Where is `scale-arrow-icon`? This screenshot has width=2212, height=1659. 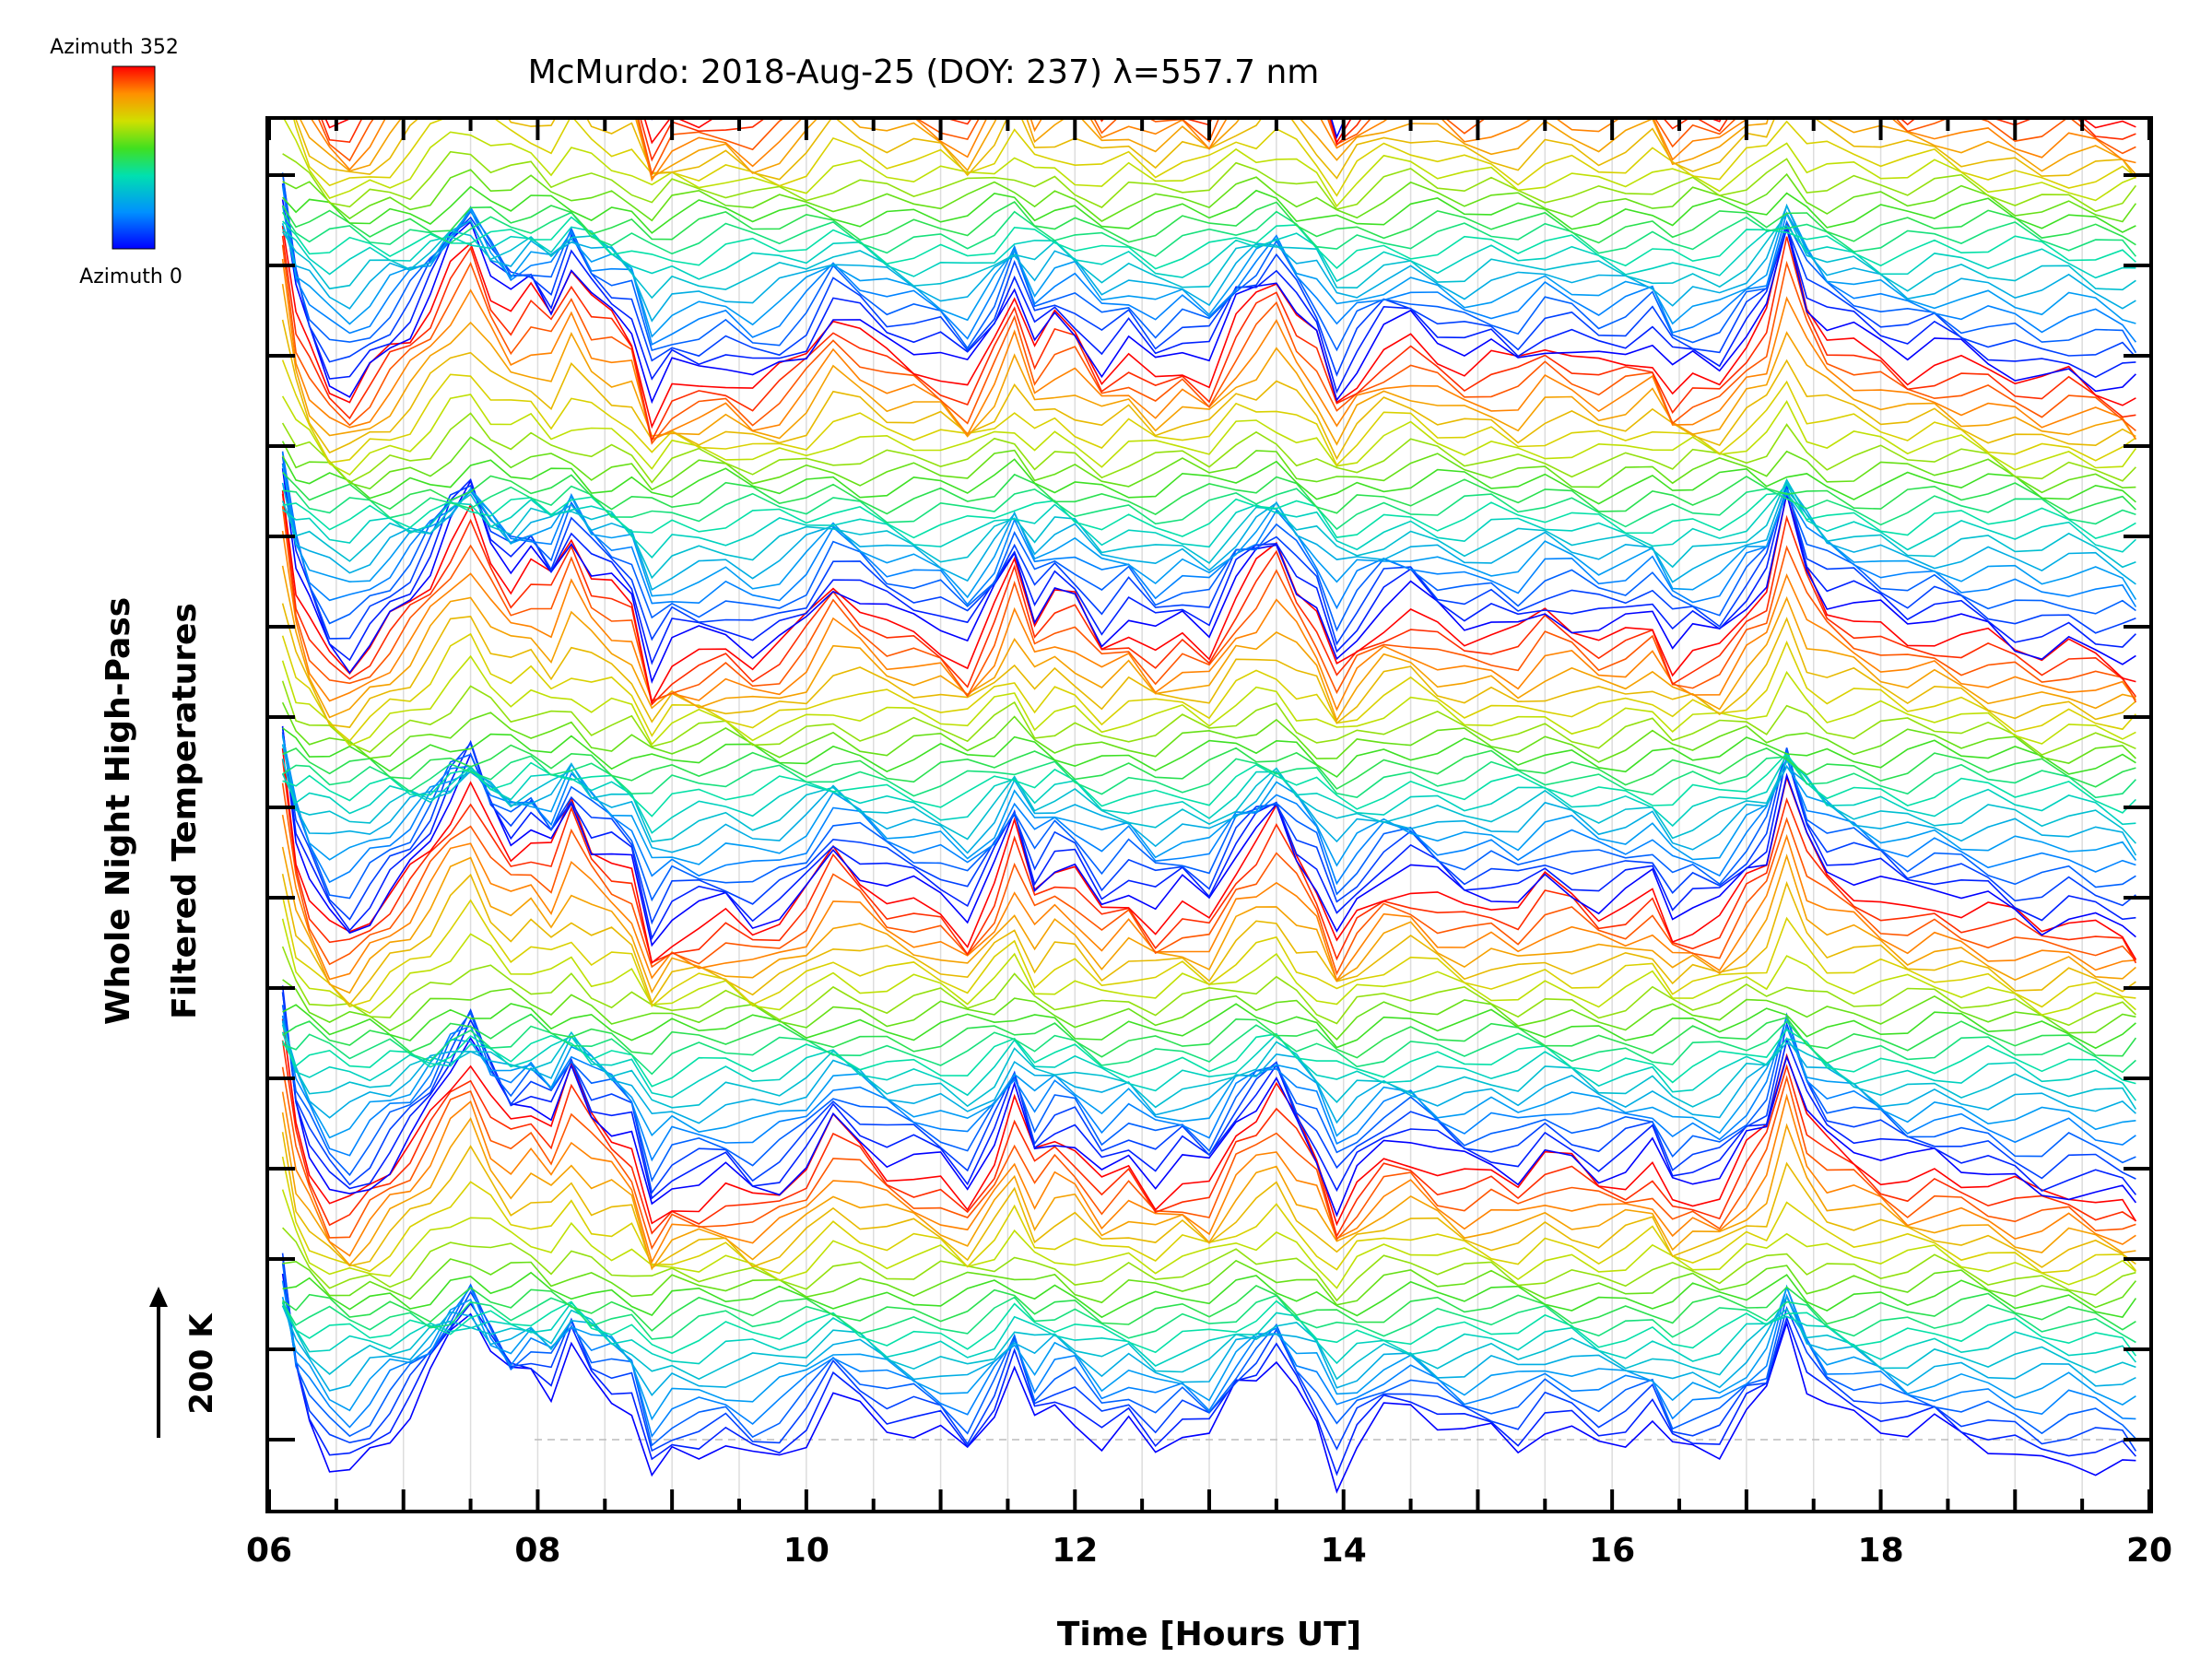 scale-arrow-icon is located at coordinates (158, 1362).